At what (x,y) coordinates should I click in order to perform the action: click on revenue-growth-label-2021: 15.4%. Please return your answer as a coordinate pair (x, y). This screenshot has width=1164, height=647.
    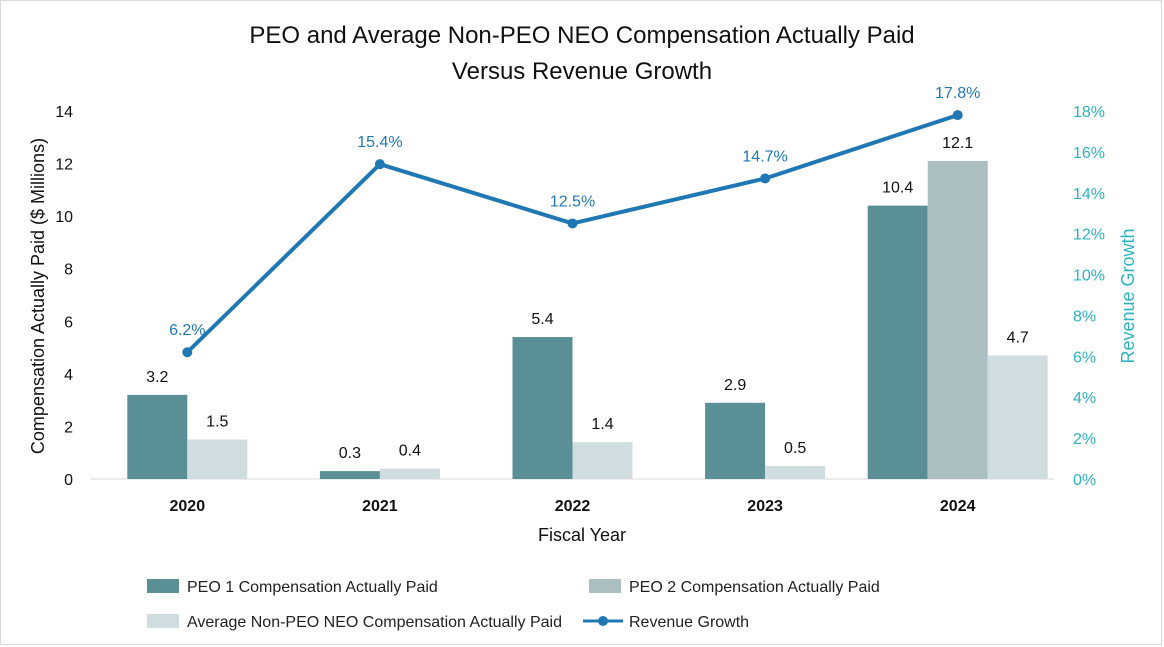
    Looking at the image, I should click on (379, 142).